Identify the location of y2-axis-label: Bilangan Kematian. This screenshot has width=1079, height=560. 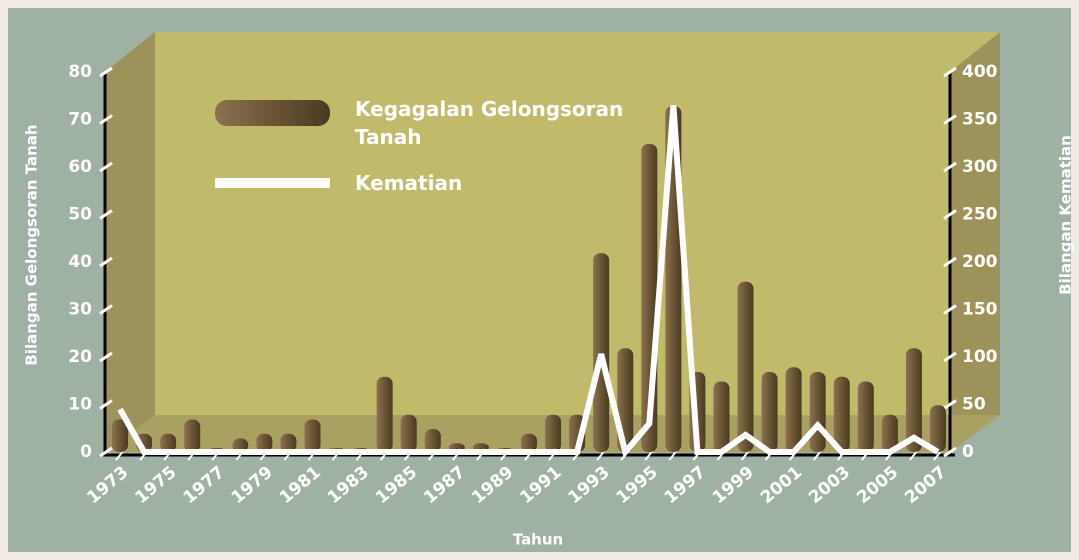
(1066, 215).